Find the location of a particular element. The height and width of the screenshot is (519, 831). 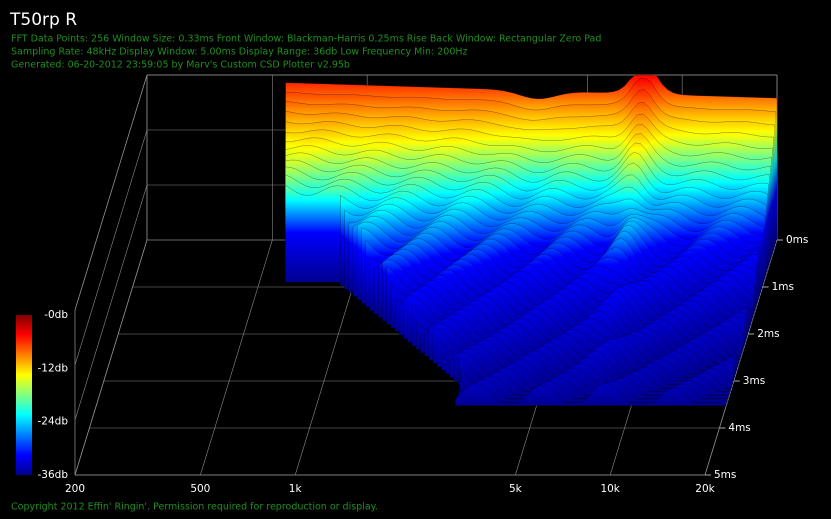

t-tick-label: 4ms is located at coordinates (739, 428).